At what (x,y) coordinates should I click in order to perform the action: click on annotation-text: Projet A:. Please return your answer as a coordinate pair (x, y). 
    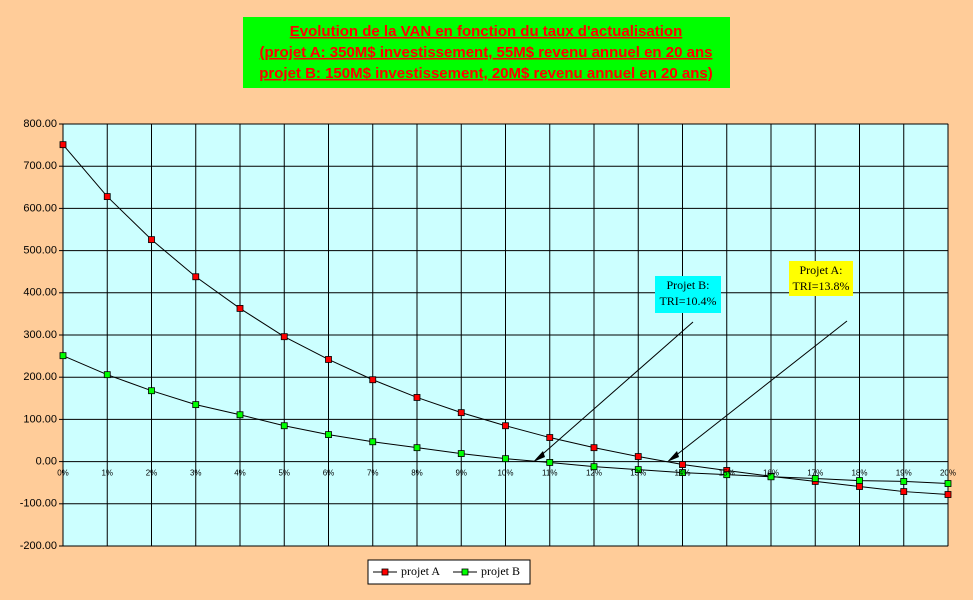
    Looking at the image, I should click on (820, 270).